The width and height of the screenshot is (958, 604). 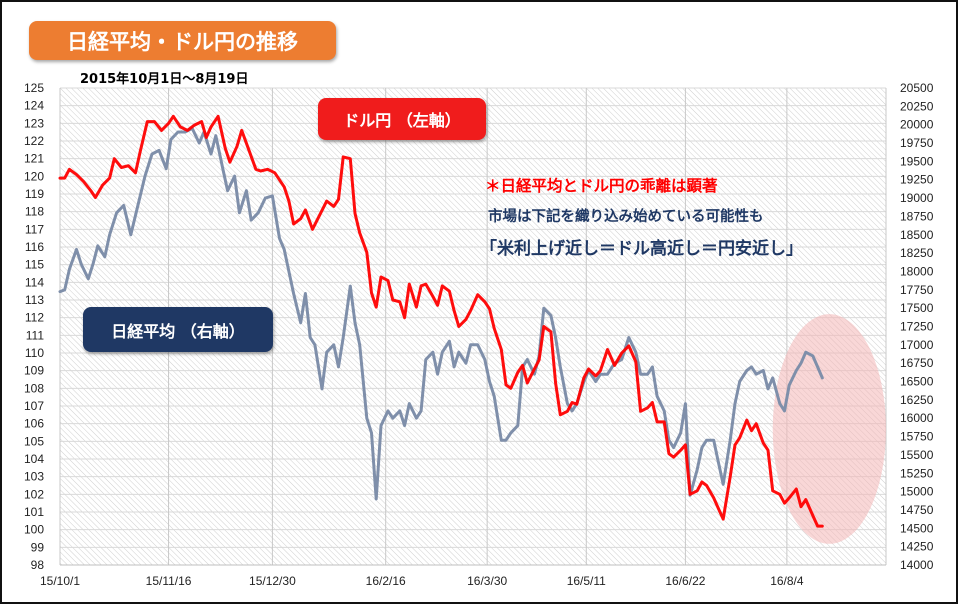 I want to click on y-right-tick-label: 20500, so click(x=917, y=88).